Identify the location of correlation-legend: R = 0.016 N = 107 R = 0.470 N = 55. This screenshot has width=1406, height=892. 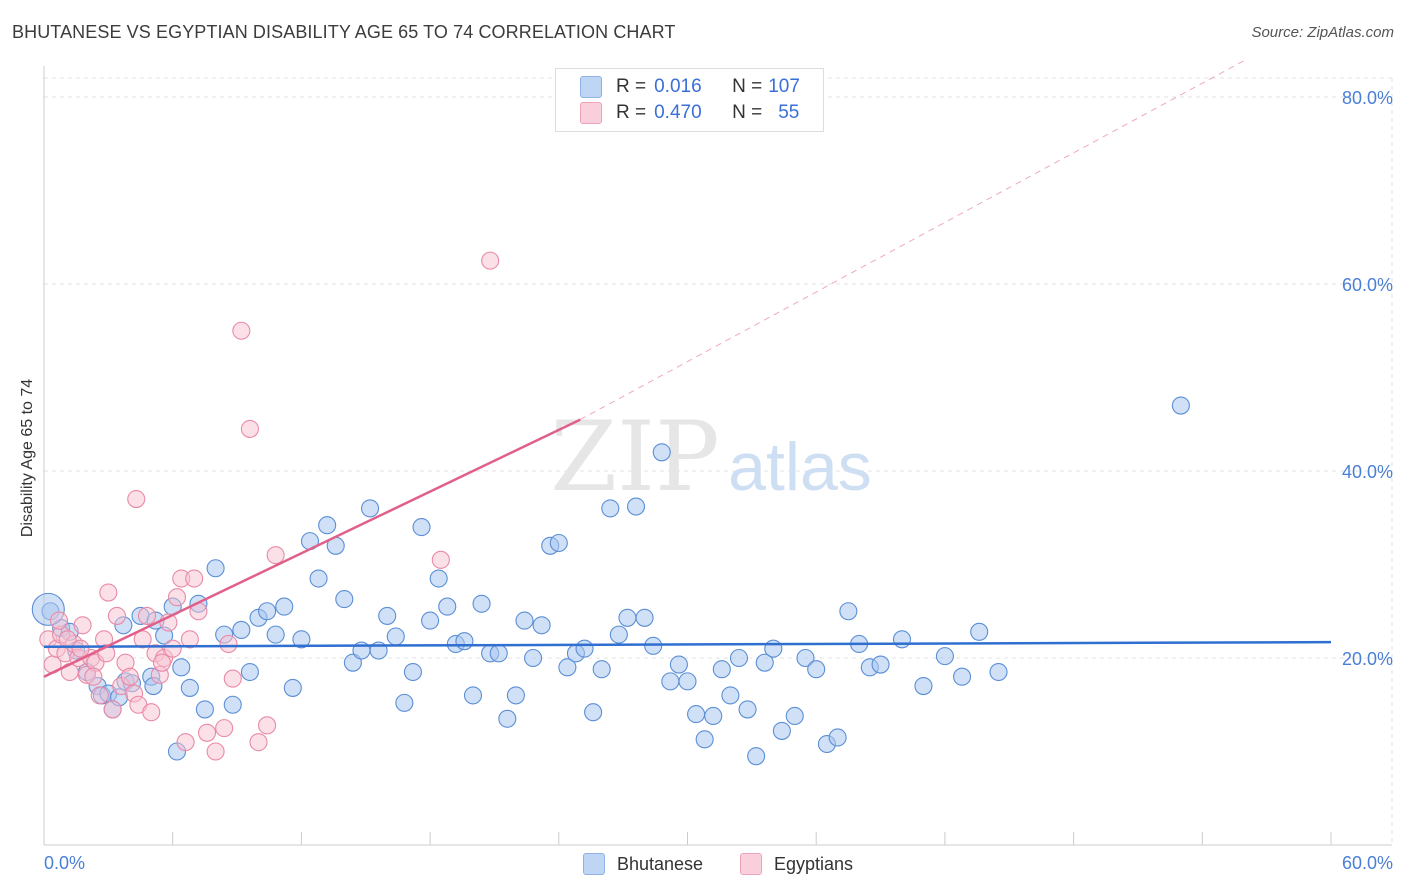
(689, 100).